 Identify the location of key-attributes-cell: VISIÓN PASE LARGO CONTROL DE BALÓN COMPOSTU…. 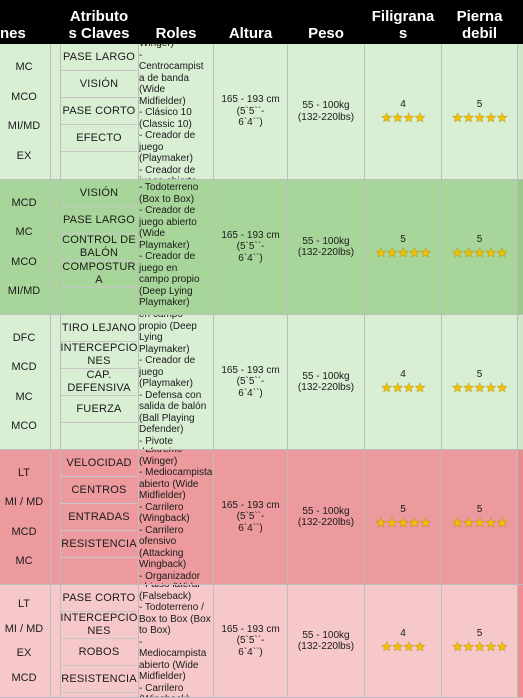
(99, 247).